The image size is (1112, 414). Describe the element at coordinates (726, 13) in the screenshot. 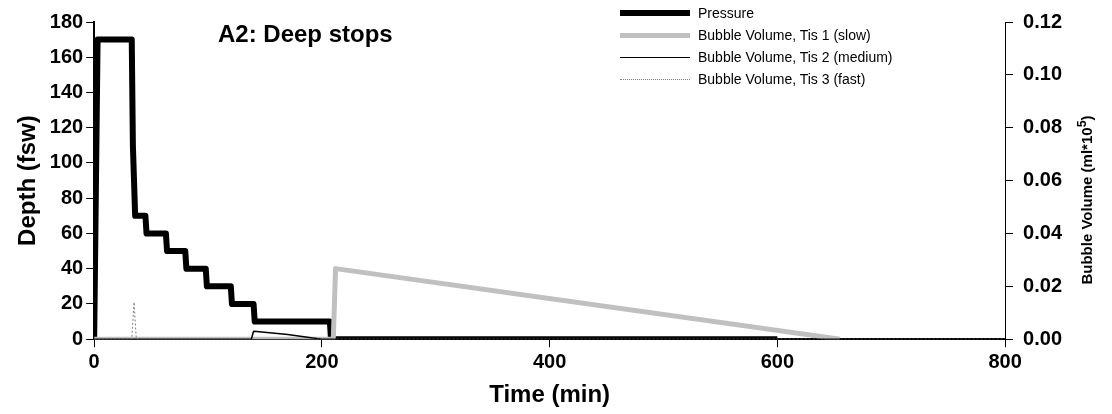

I see `legend-label: Pressure` at that location.